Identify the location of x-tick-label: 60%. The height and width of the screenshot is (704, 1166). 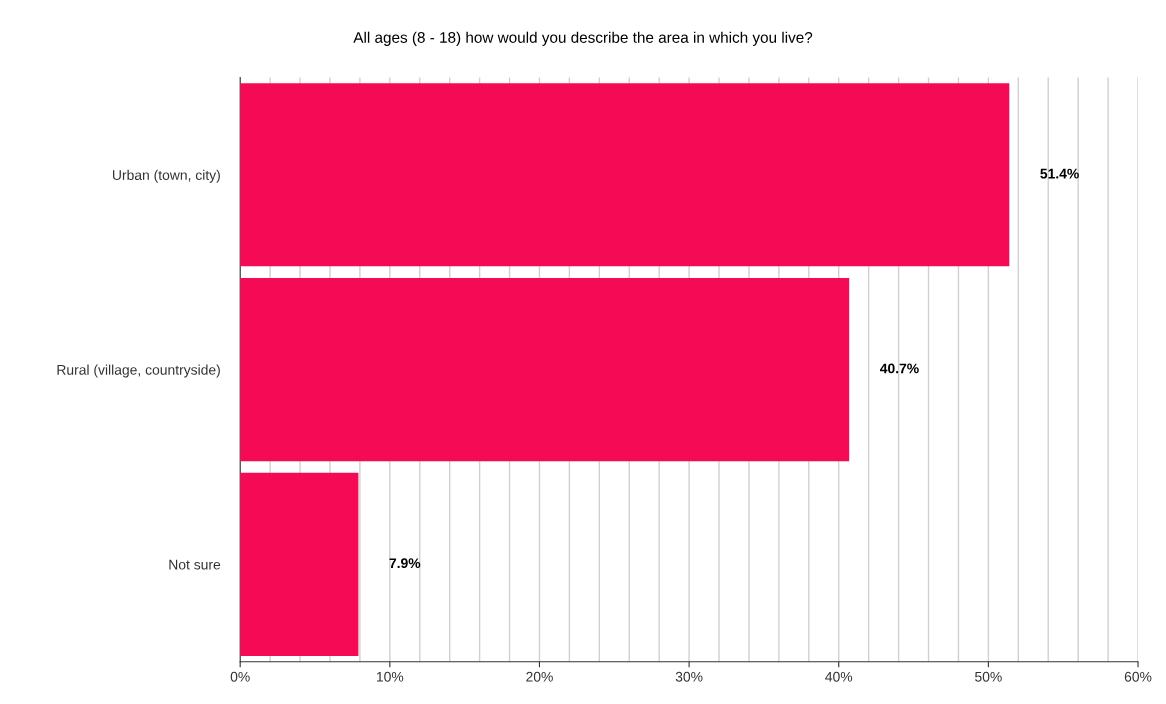
(1138, 676).